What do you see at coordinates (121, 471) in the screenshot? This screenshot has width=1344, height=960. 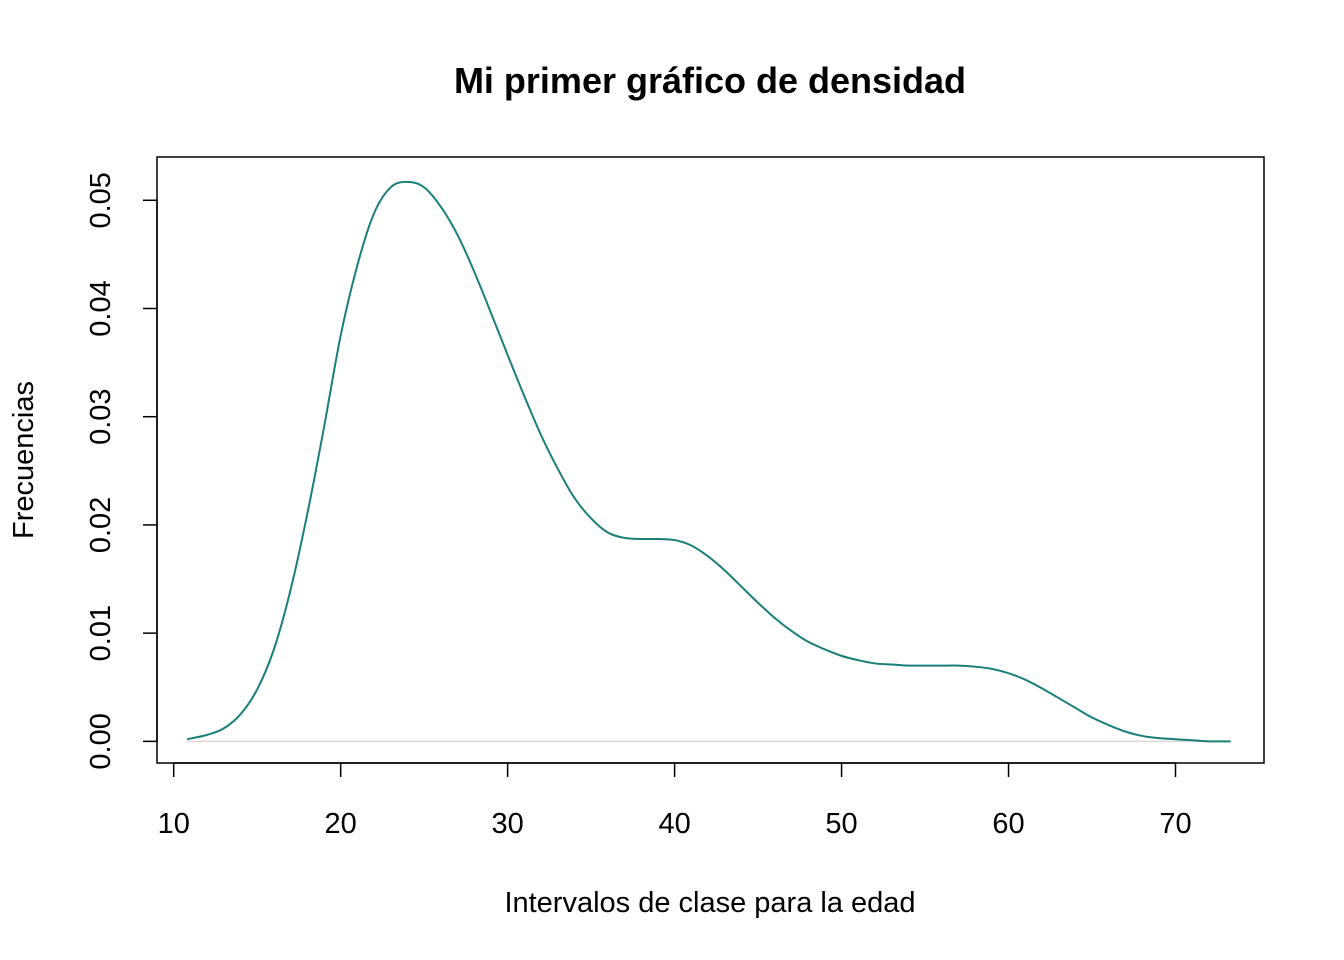 I see `y-axis: 0.00 0.01 0.02 0.03 0.04 0.05` at bounding box center [121, 471].